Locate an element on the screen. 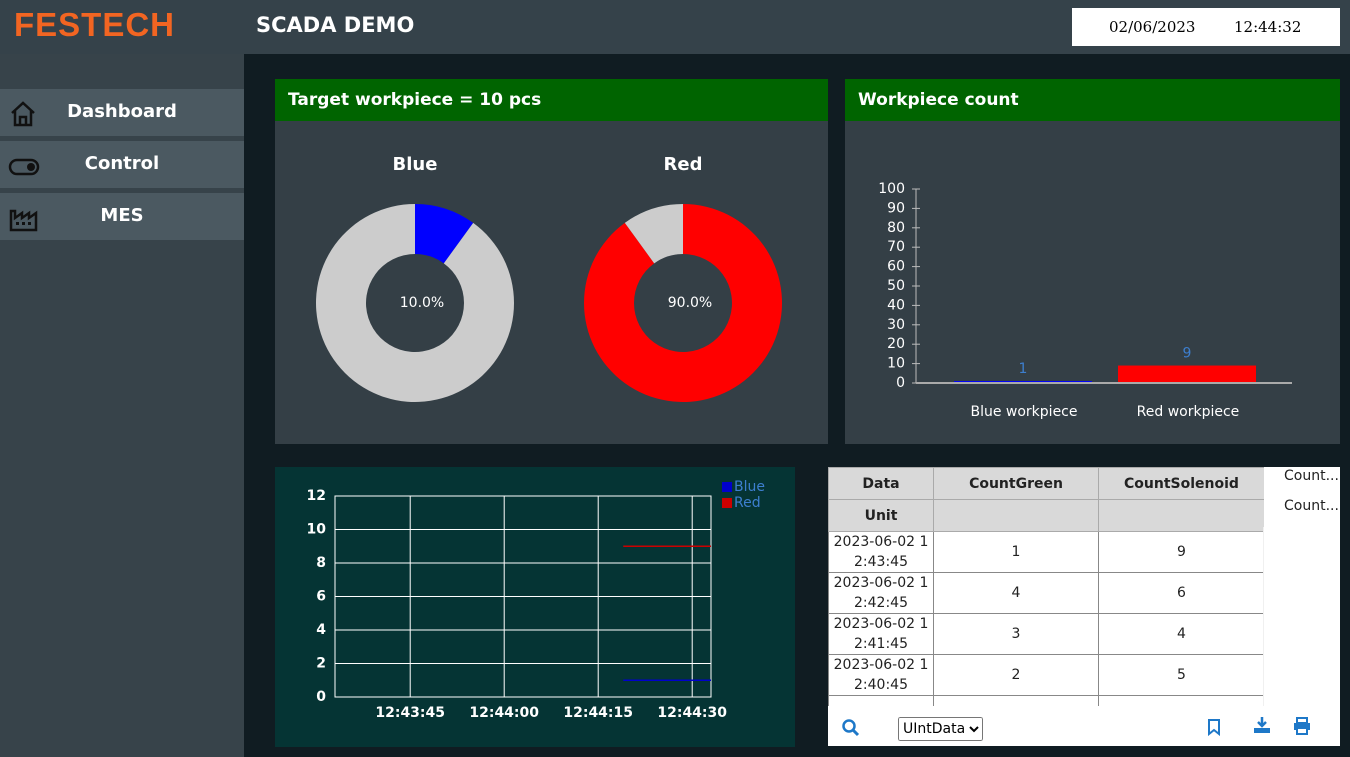 The width and height of the screenshot is (1350, 757). donut-title: Red is located at coordinates (683, 164).